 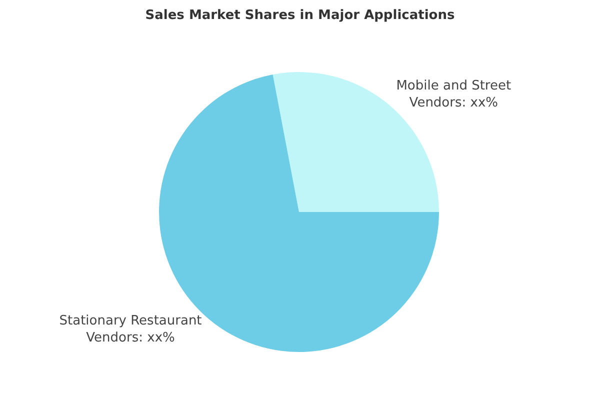 What do you see at coordinates (454, 94) in the screenshot?
I see `slice-label: Mobile and Street Vendors: xx%` at bounding box center [454, 94].